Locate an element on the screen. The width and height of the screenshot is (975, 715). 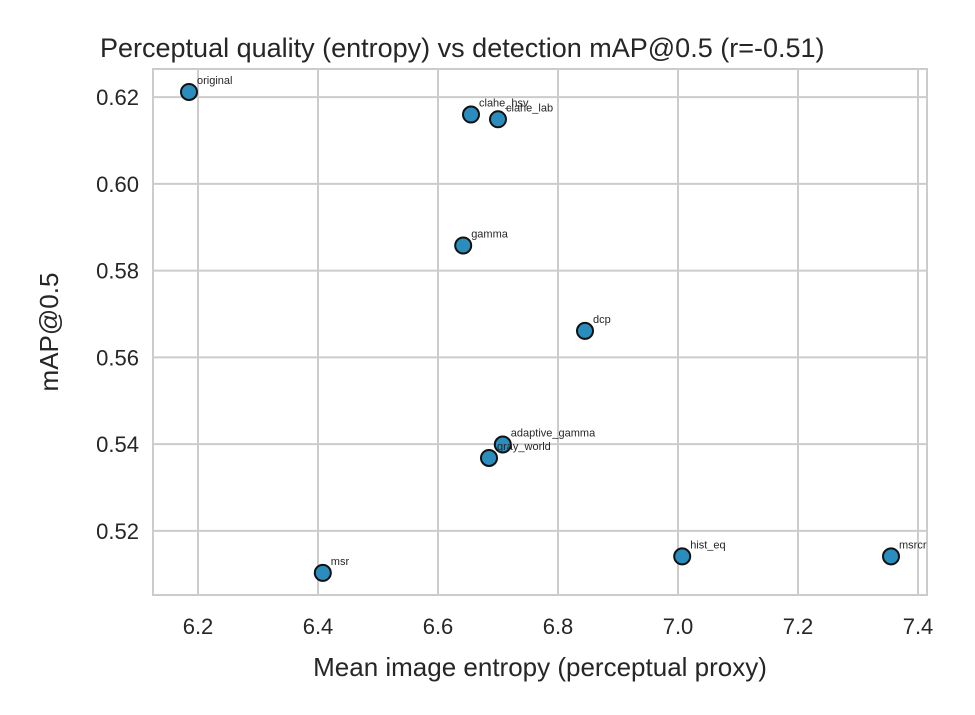
x-tick-label: 6.8 is located at coordinates (558, 626).